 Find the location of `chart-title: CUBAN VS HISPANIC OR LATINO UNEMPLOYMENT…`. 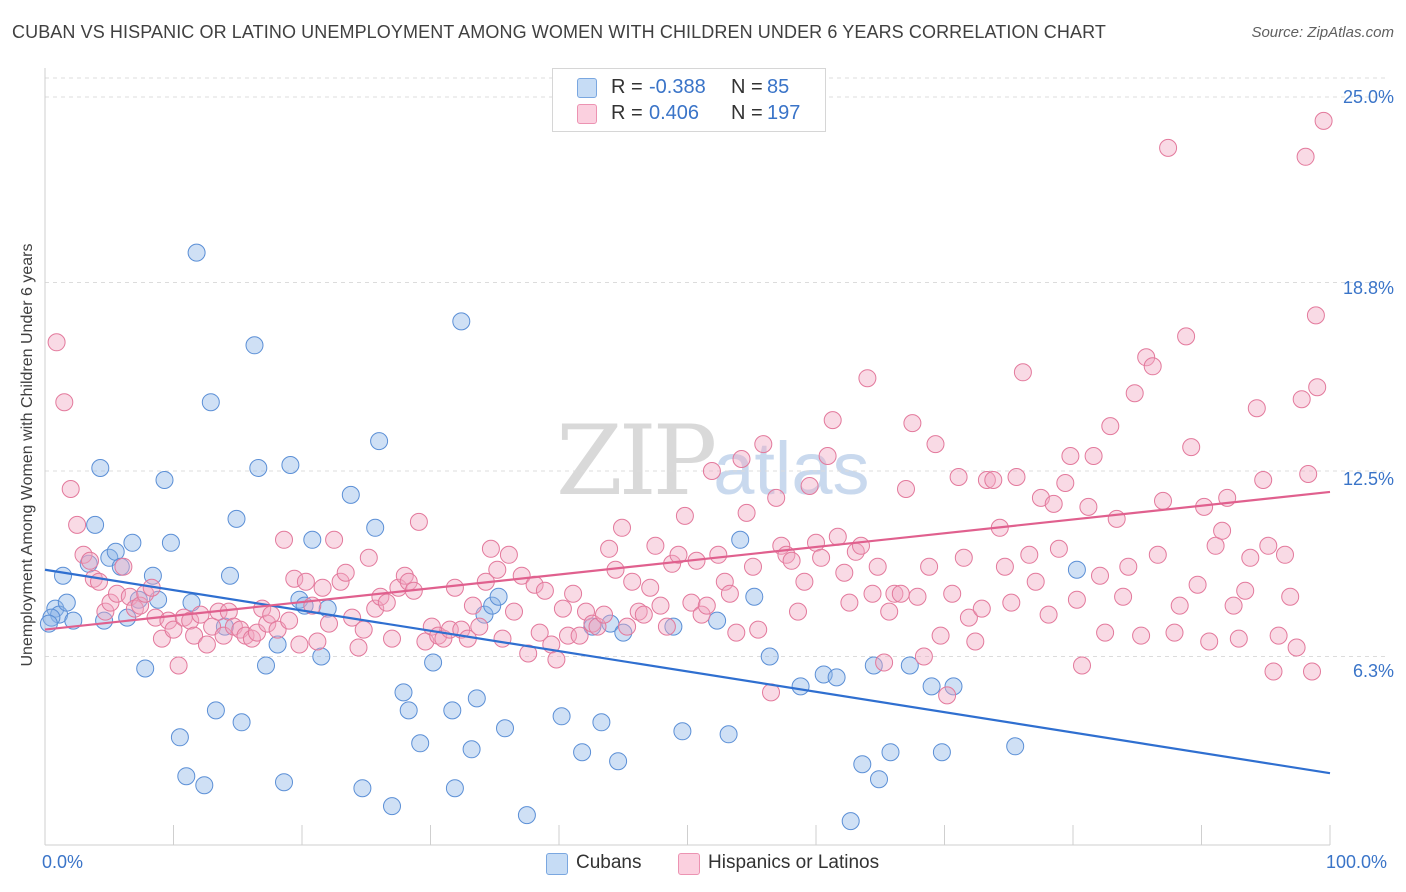

chart-title: CUBAN VS HISPANIC OR LATINO UNEMPLOYMENT… is located at coordinates (559, 32).